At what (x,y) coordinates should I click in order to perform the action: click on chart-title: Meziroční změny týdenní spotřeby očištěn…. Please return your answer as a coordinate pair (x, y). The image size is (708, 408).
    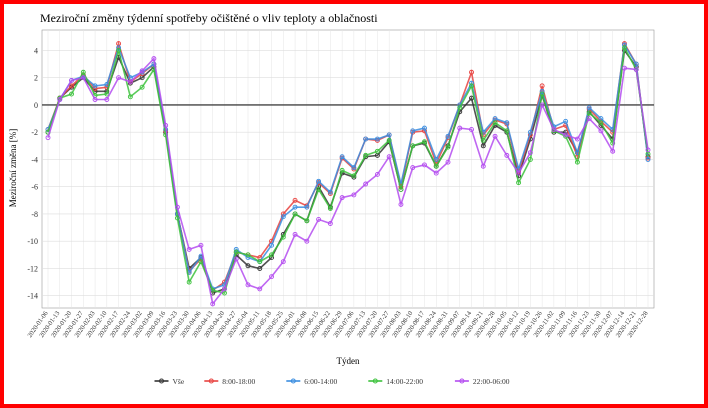
    Looking at the image, I should click on (209, 18).